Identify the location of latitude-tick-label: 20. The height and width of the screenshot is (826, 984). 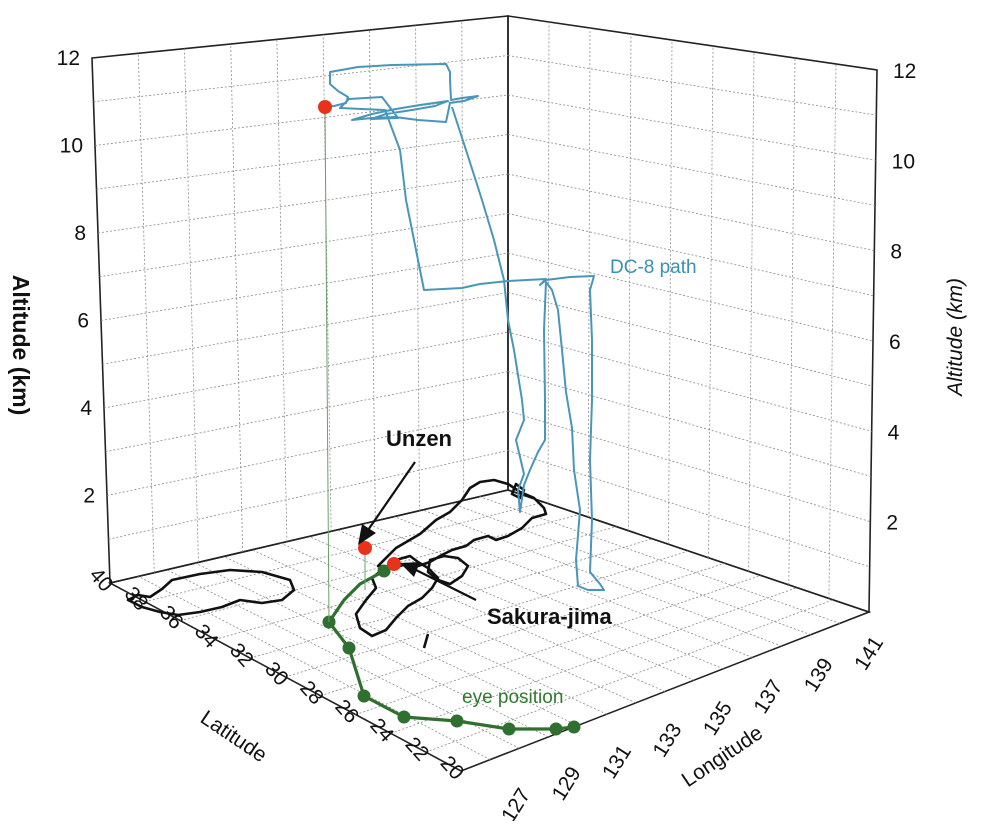
(452, 768).